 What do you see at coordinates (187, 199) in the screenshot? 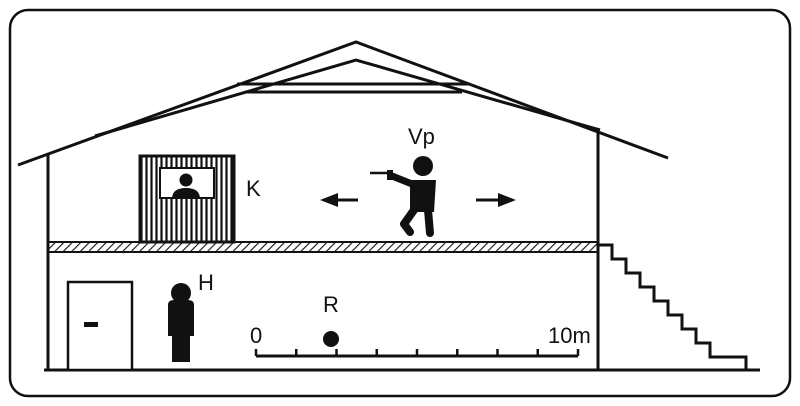
I see `booth-icon` at bounding box center [187, 199].